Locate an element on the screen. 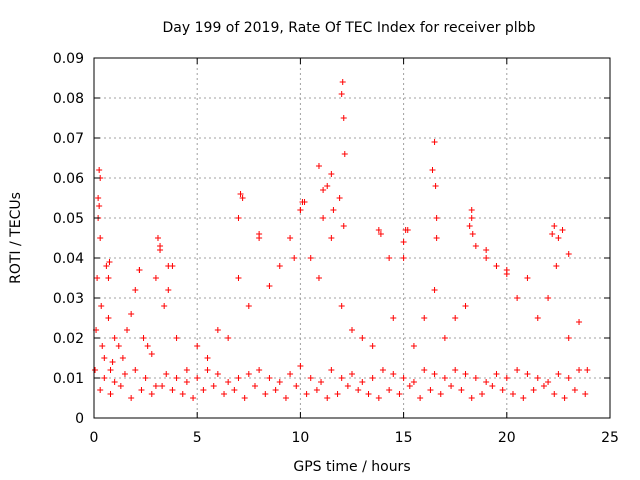  y-tick-label: 0.02 is located at coordinates (68, 339).